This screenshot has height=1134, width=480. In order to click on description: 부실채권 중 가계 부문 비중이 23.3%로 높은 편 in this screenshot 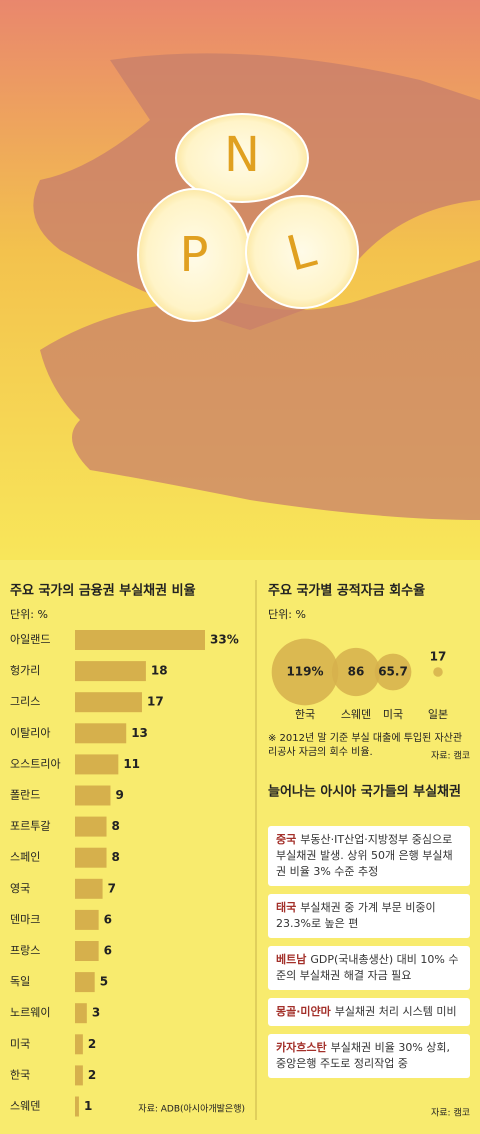, I will do `click(356, 915)`.